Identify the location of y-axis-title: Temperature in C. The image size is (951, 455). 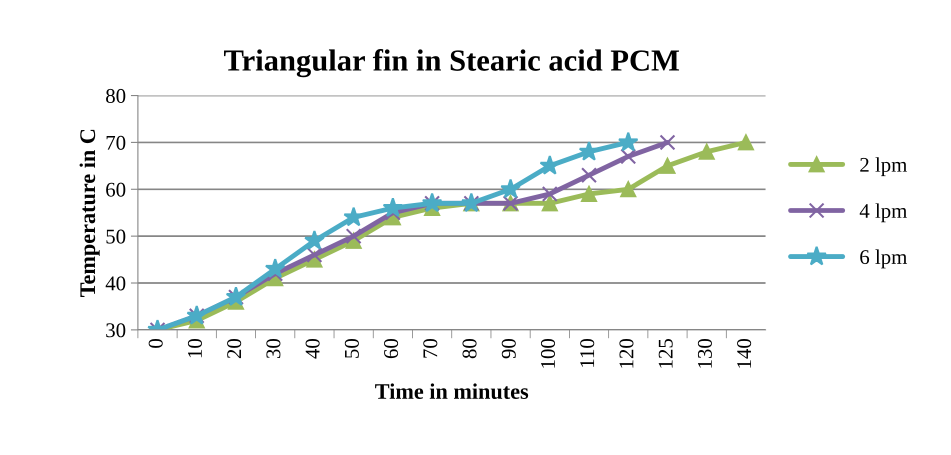
(90, 213).